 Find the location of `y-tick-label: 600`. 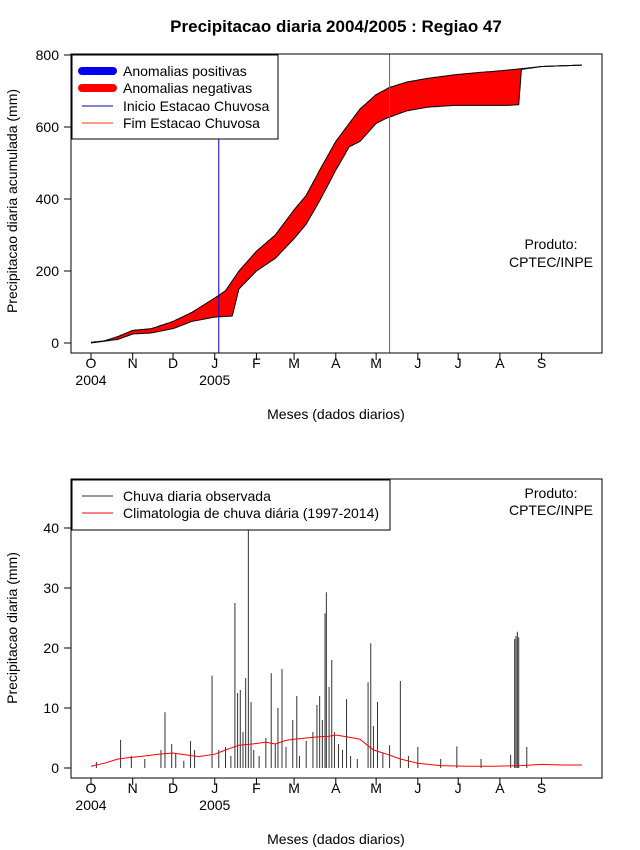

y-tick-label: 600 is located at coordinates (48, 127).